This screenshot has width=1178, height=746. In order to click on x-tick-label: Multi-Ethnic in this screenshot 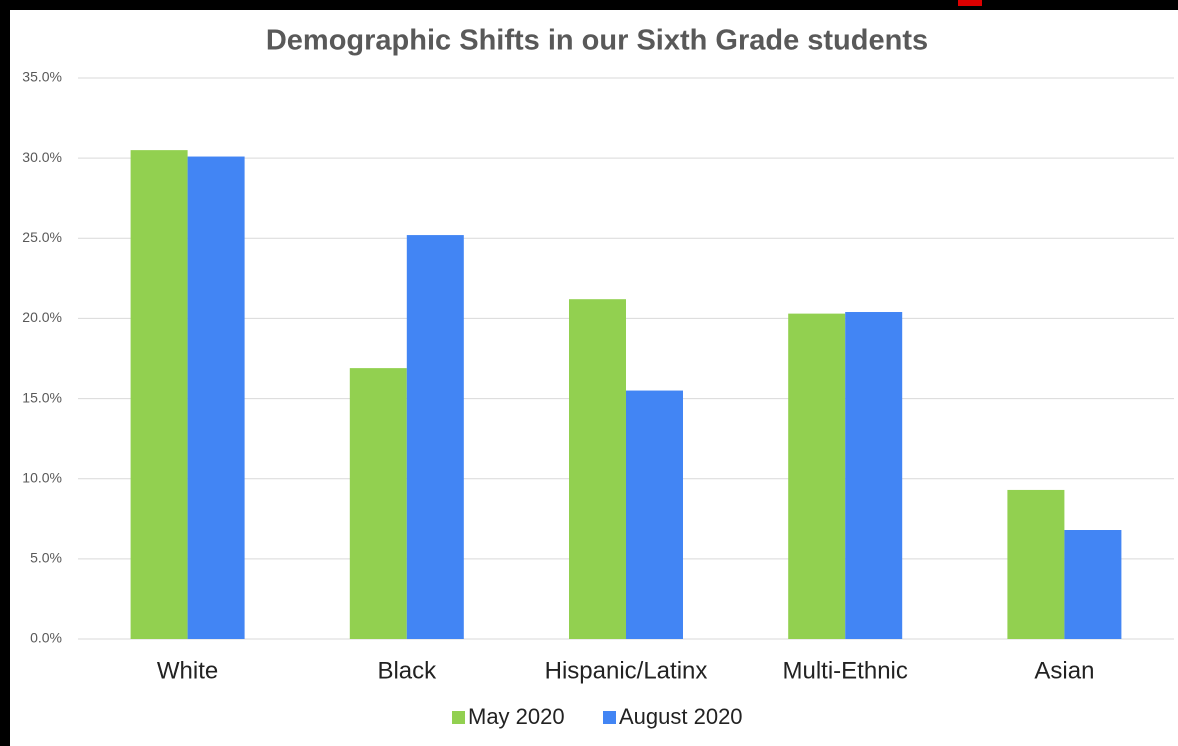, I will do `click(845, 670)`.